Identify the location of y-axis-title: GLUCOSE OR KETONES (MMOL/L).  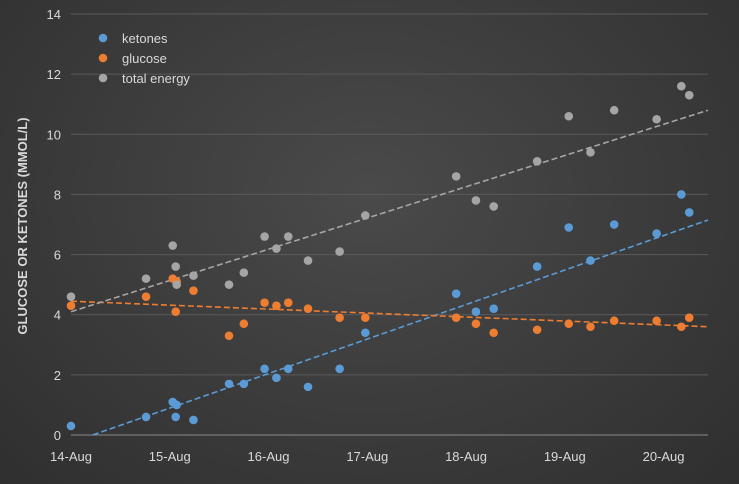
(22, 225).